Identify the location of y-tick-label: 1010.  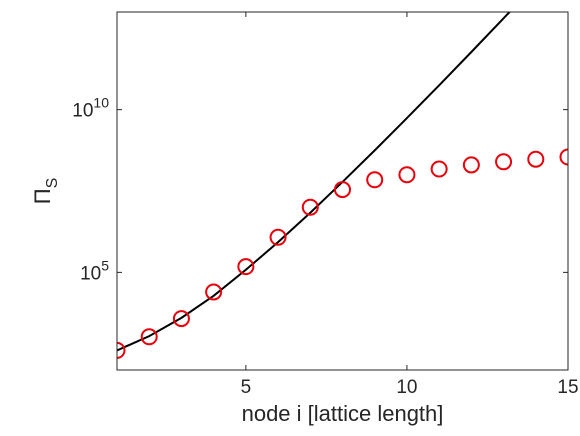
(90, 108).